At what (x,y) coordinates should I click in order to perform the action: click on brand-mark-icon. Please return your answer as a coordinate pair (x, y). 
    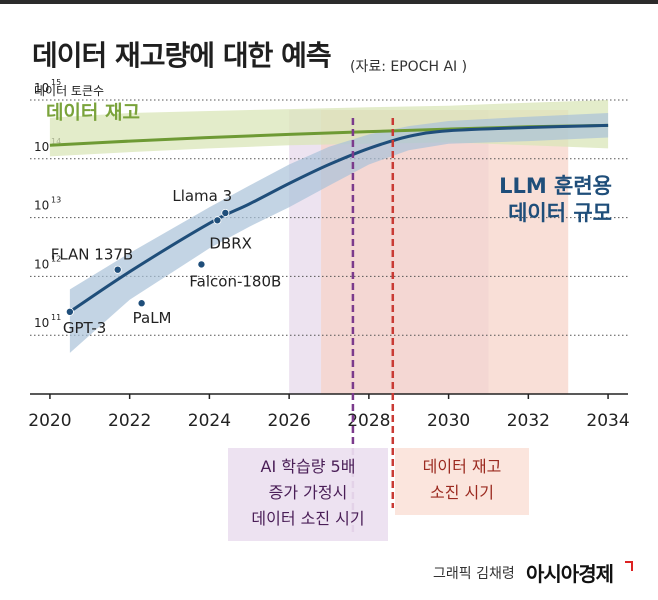
    Looking at the image, I should click on (629, 566).